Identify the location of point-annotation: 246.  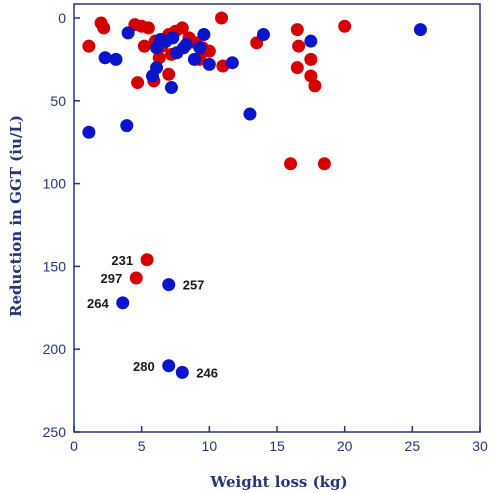
(207, 372).